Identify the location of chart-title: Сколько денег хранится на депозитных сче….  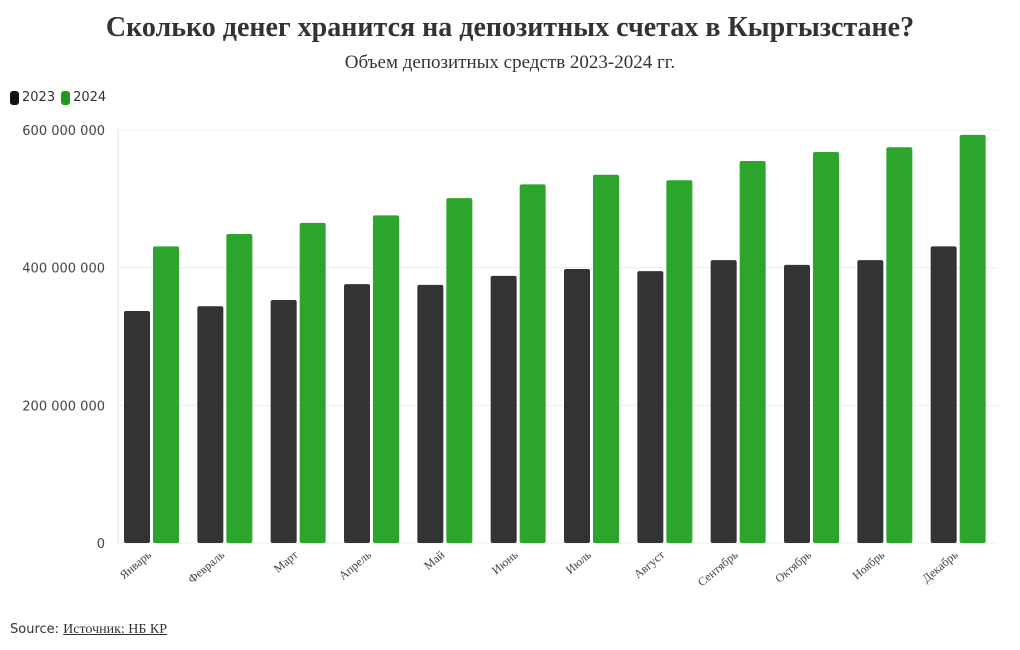
(510, 27).